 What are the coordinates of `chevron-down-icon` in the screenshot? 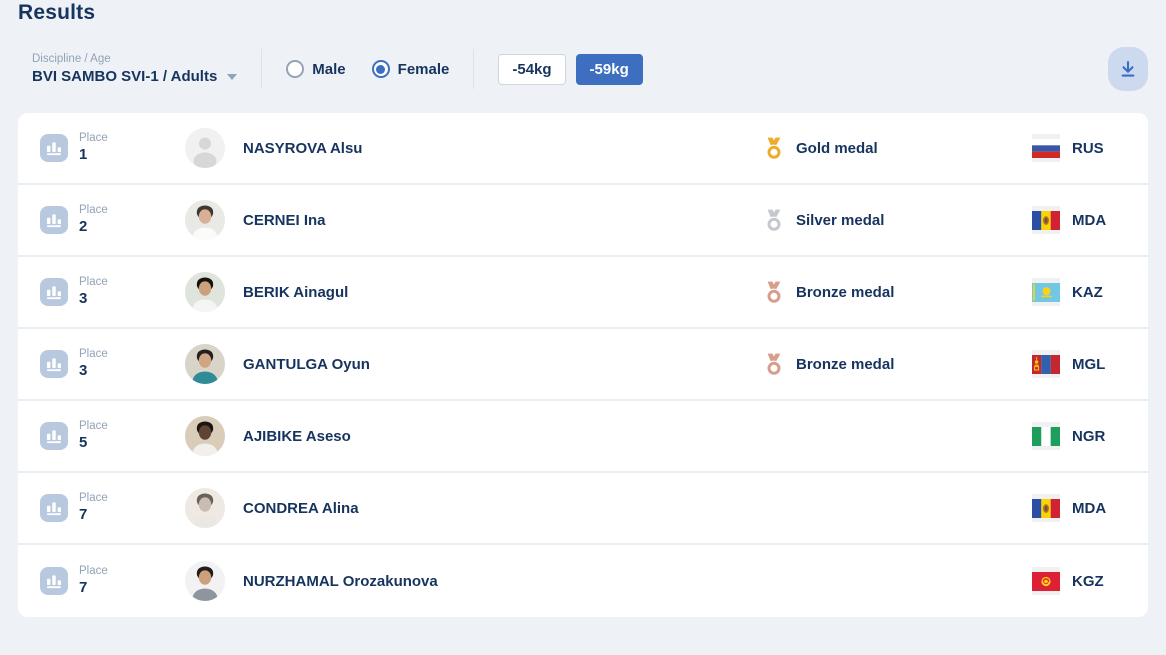 It's located at (232, 76).